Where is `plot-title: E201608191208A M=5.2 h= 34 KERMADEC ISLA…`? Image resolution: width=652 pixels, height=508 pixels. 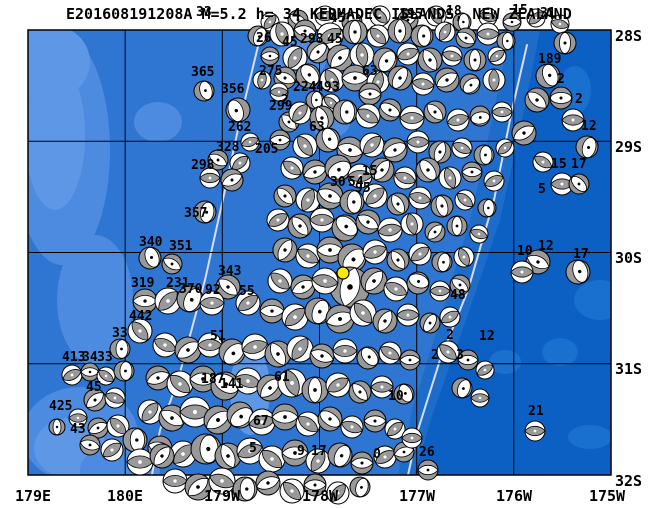 plot-title: E201608191208A M=5.2 h= 34 KERMADEC ISLA… is located at coordinates (319, 14).